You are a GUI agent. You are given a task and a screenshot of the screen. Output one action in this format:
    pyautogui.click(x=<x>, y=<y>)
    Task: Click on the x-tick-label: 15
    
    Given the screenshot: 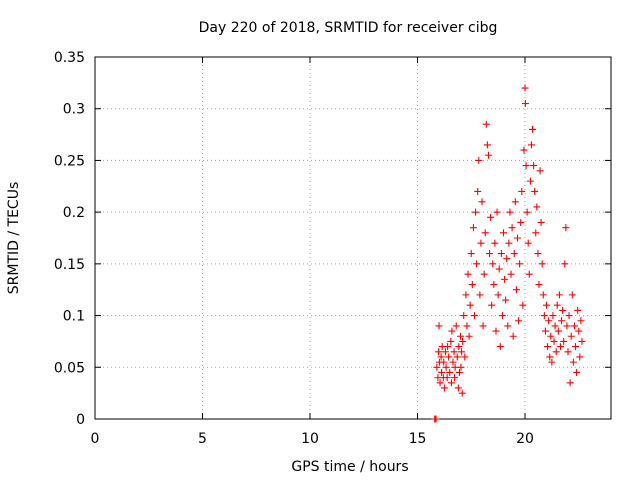 What is the action you would take?
    pyautogui.click(x=418, y=439)
    